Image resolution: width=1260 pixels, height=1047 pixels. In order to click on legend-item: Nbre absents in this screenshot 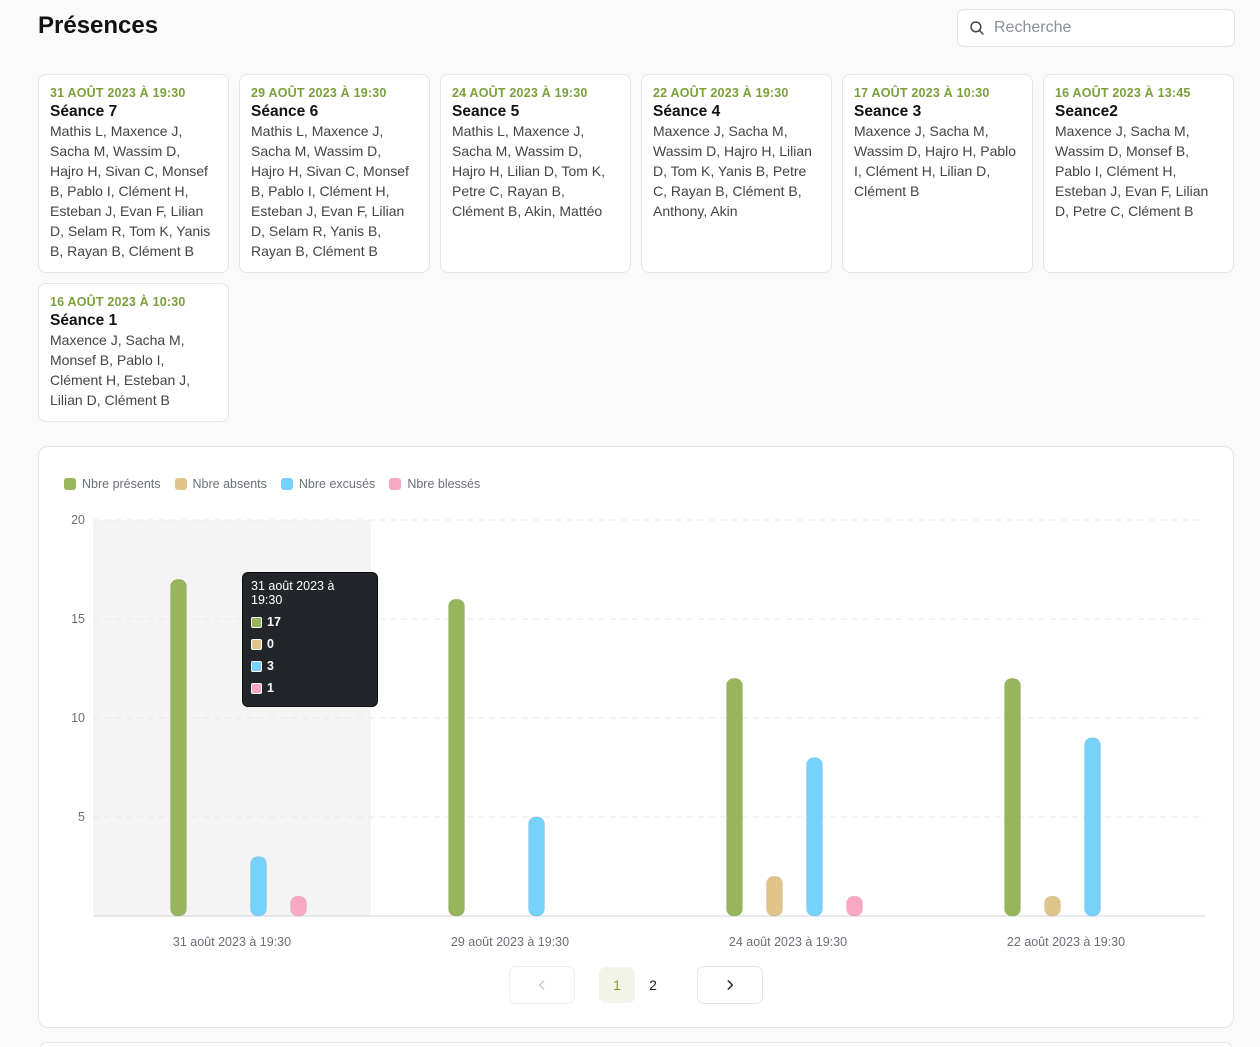, I will do `click(220, 484)`.